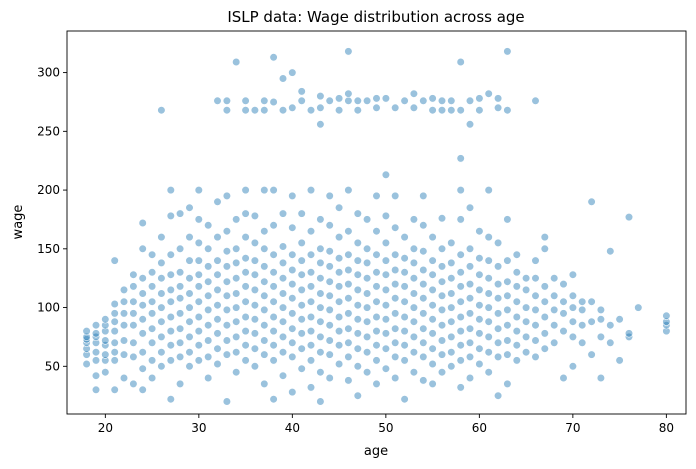 This screenshot has height=469, width=696. Describe the element at coordinates (666, 428) in the screenshot. I see `x-tick-label: 80` at that location.